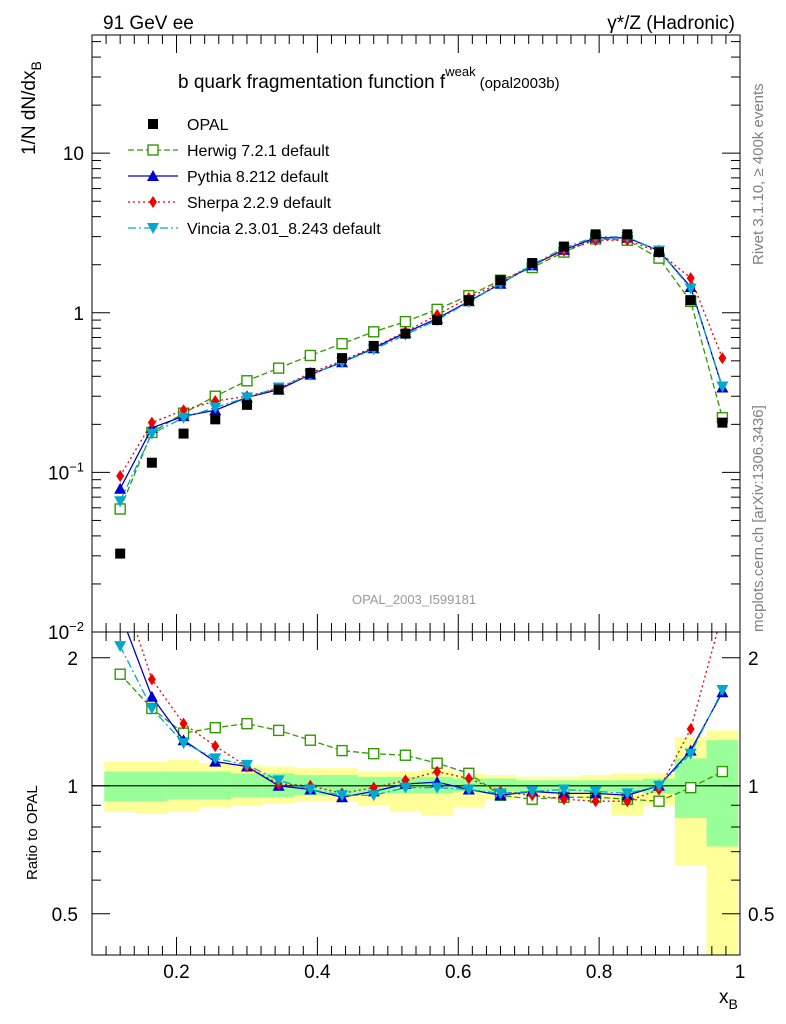 This screenshot has width=786, height=1024. What do you see at coordinates (153, 202) in the screenshot?
I see `legend-marker-sherpa` at bounding box center [153, 202].